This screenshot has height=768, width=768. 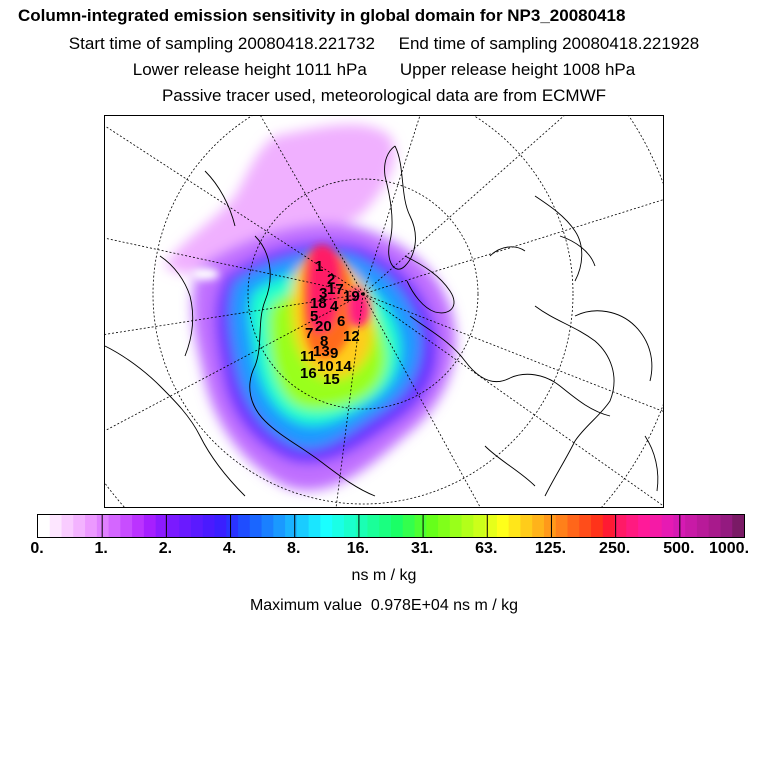 I want to click on svg-text: 12, so click(x=351, y=336).